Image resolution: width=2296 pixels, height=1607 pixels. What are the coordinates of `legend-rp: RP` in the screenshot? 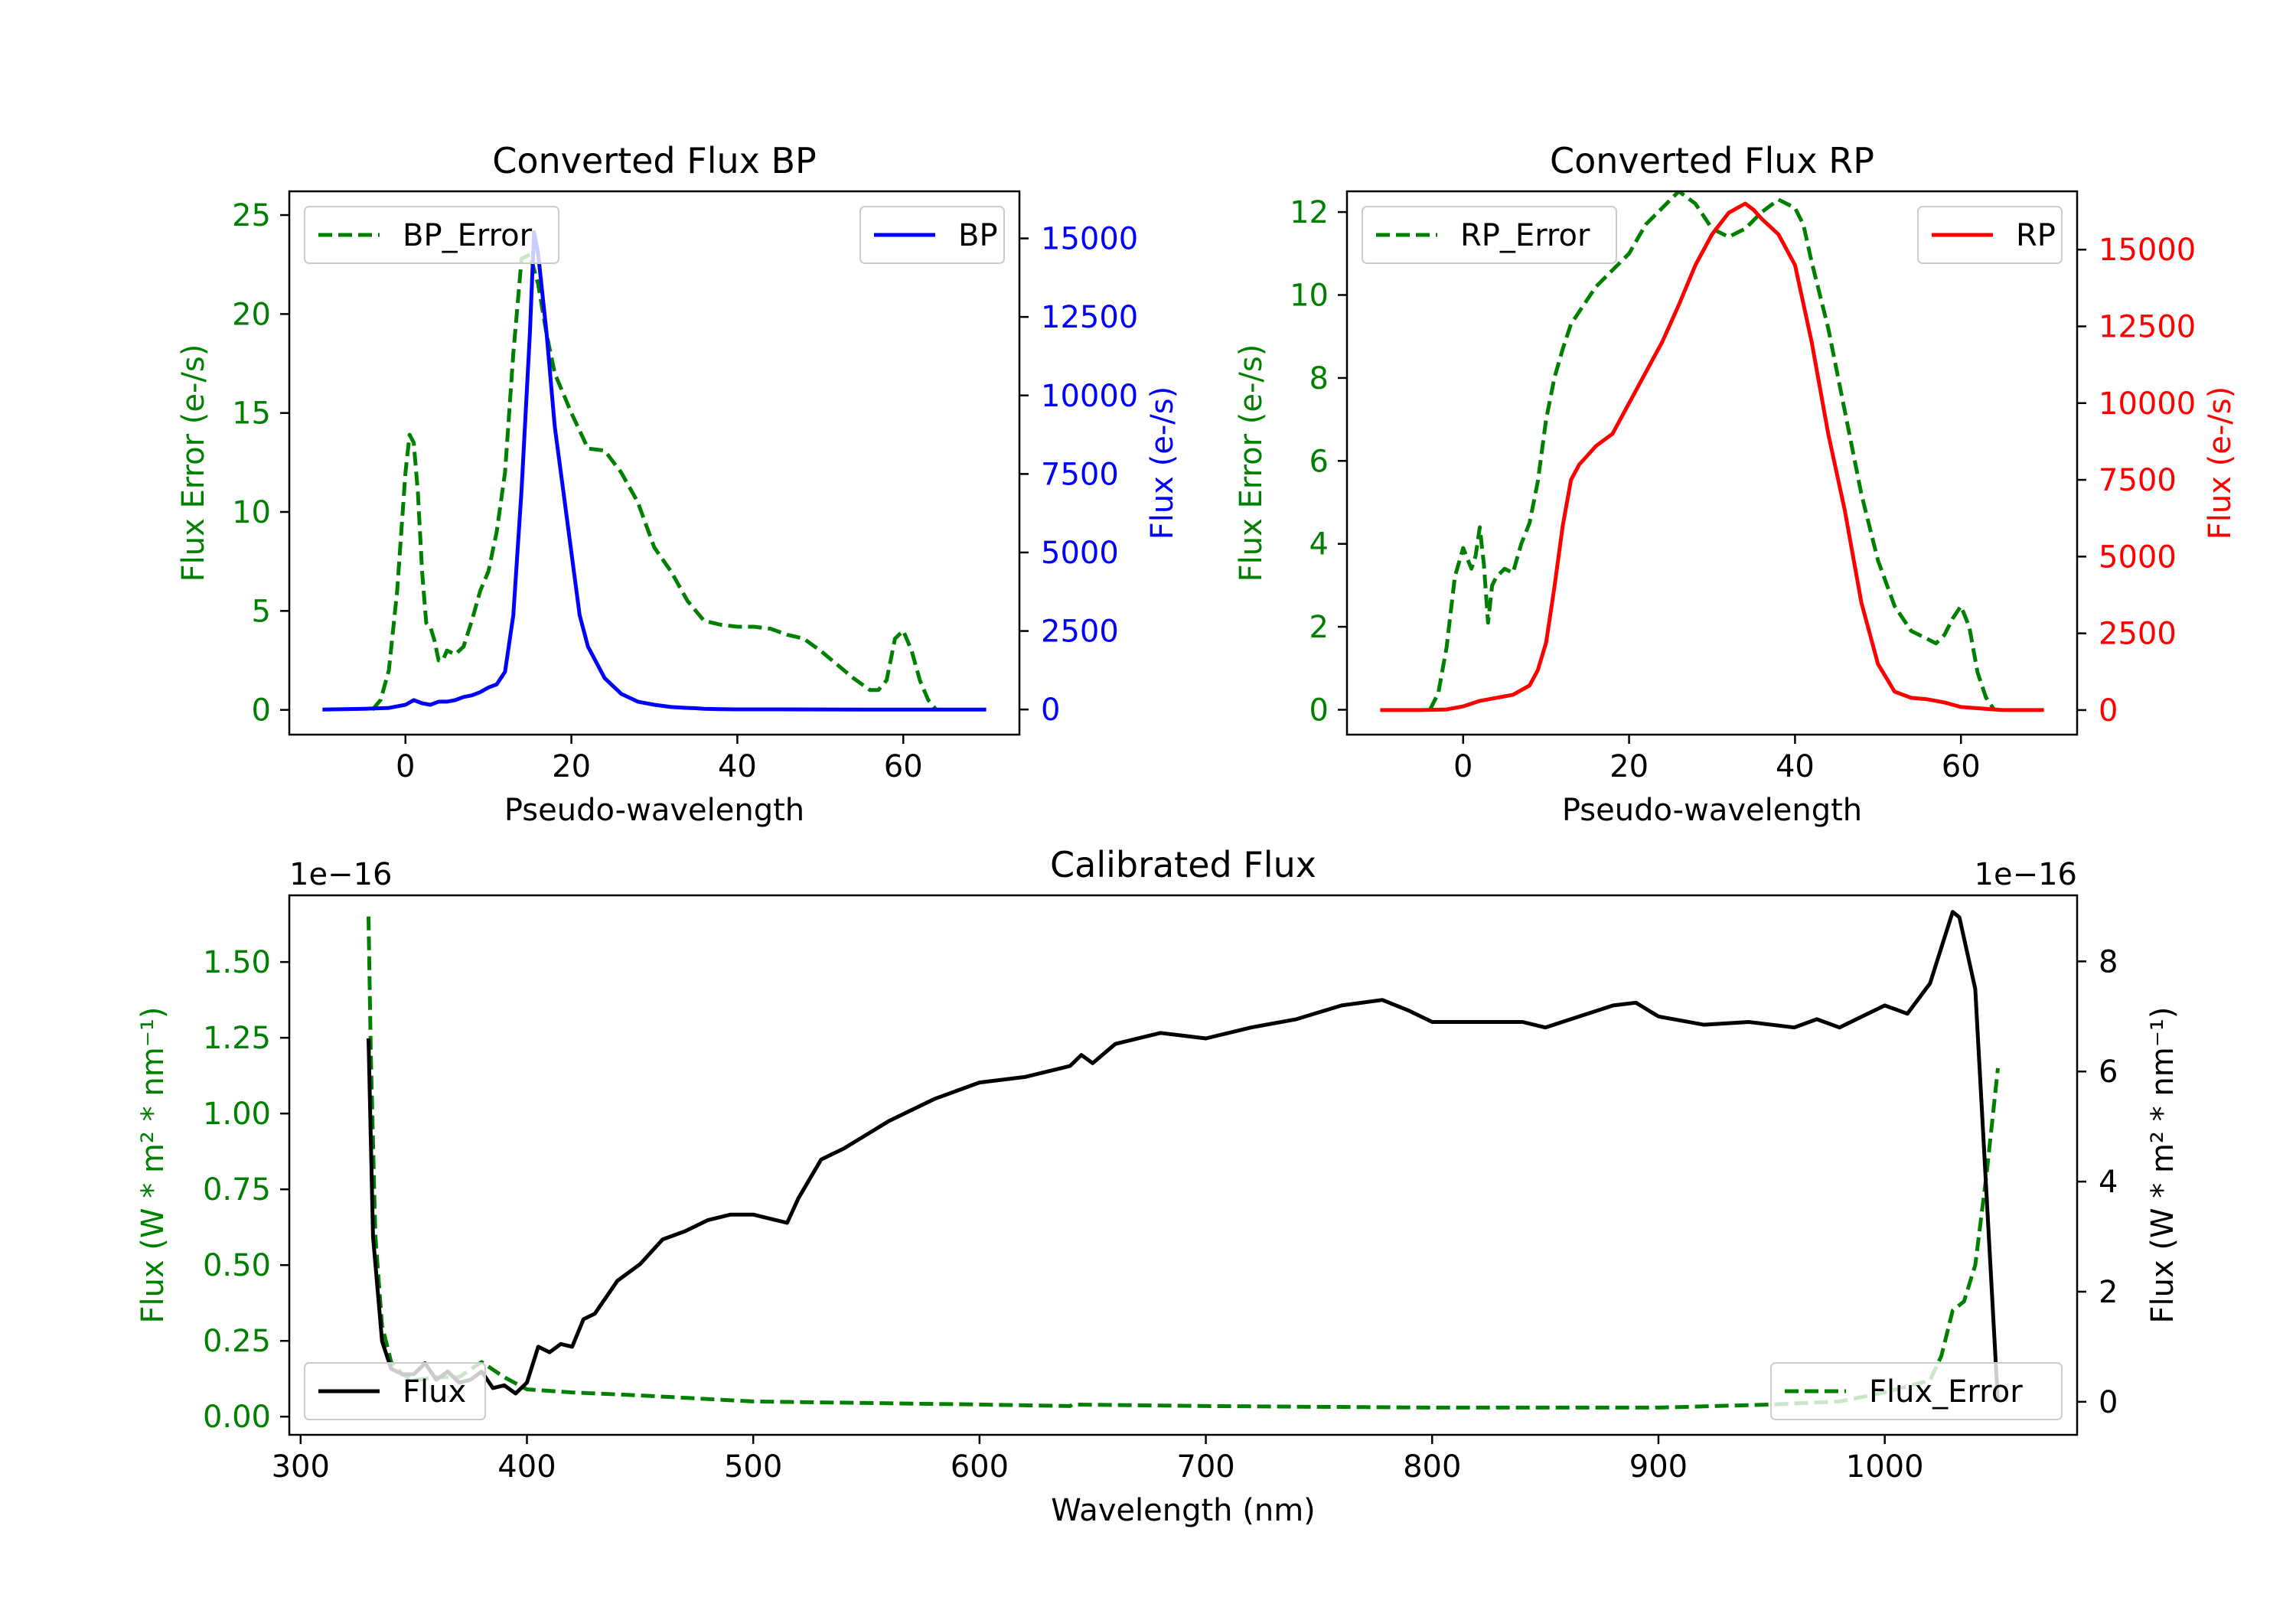 It's located at (1990, 235).